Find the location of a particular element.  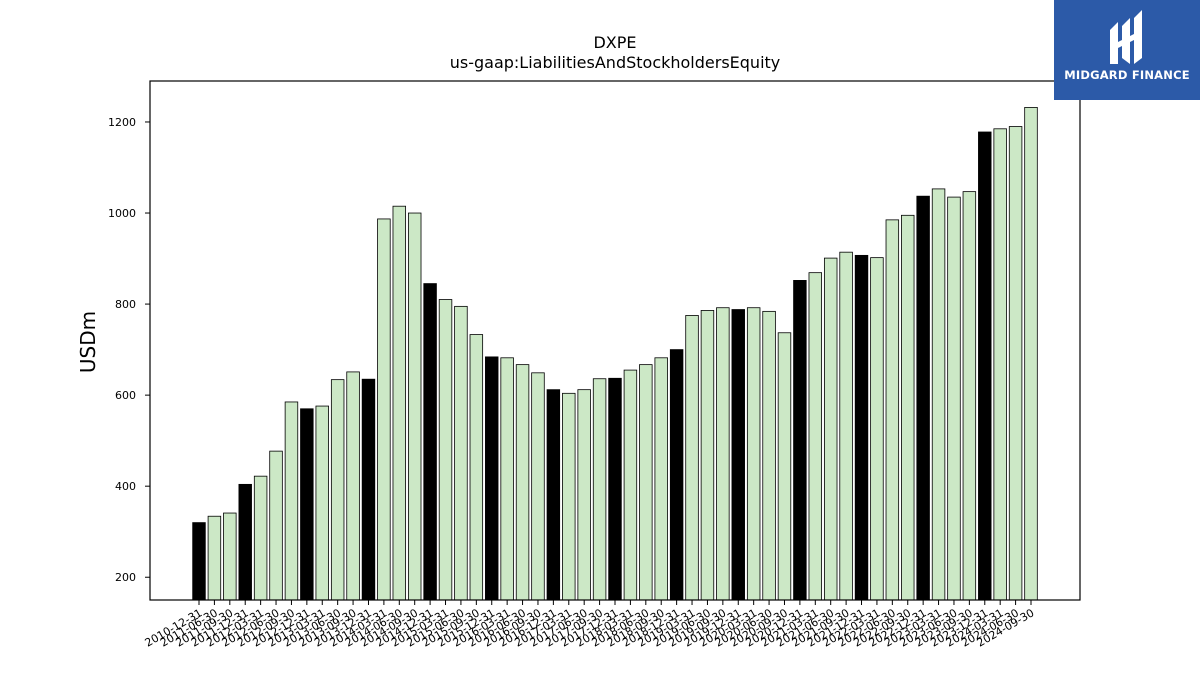

y-tick-label: 1000 is located at coordinates (122, 213).